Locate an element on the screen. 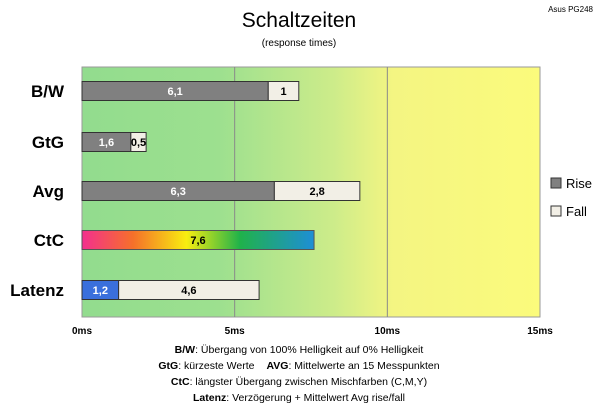 Image resolution: width=600 pixels, height=415 pixels. data-label: 7,6 is located at coordinates (197, 241).